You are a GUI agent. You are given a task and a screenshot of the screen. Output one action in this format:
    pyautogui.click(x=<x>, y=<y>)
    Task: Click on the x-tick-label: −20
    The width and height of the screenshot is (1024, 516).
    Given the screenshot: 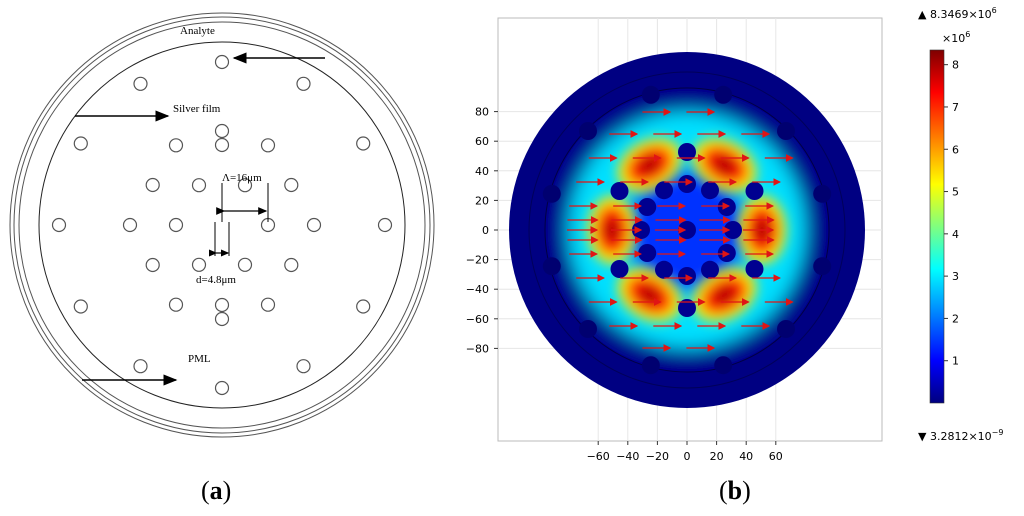 What is the action you would take?
    pyautogui.click(x=657, y=455)
    